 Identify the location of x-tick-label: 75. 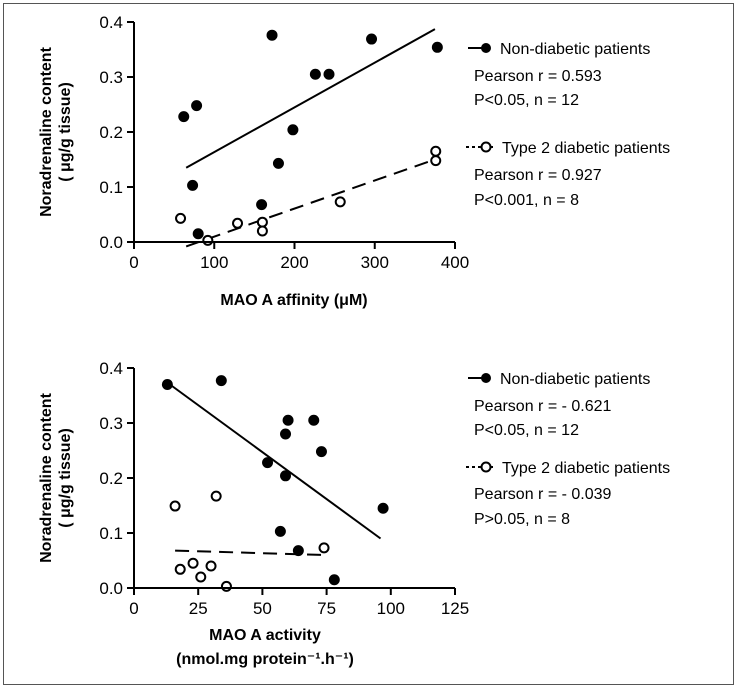
(326, 608).